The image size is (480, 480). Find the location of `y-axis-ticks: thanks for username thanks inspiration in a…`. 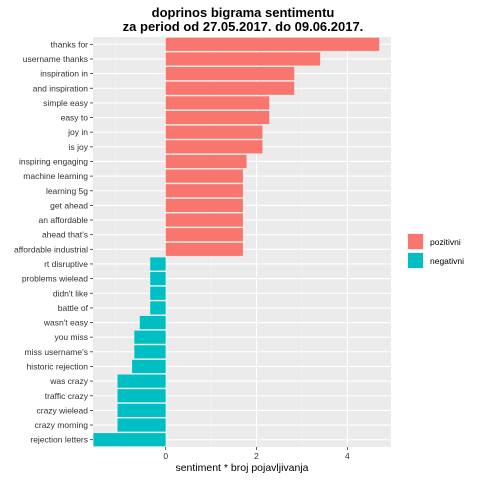

y-axis-ticks: thanks for username thanks inspiration in a… is located at coordinates (53, 242).